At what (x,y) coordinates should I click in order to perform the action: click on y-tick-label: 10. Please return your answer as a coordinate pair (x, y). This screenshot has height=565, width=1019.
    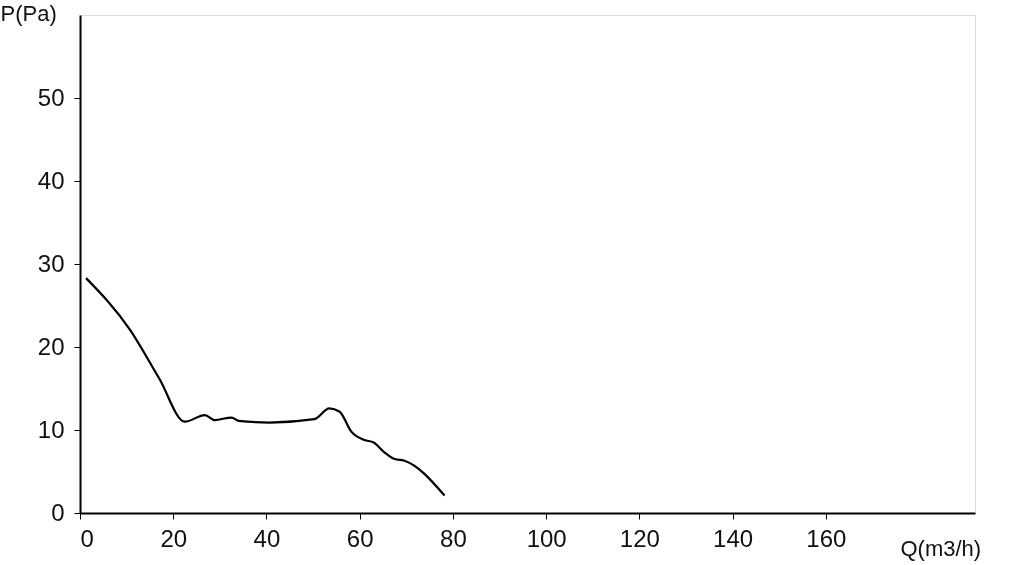
    Looking at the image, I should click on (51, 429).